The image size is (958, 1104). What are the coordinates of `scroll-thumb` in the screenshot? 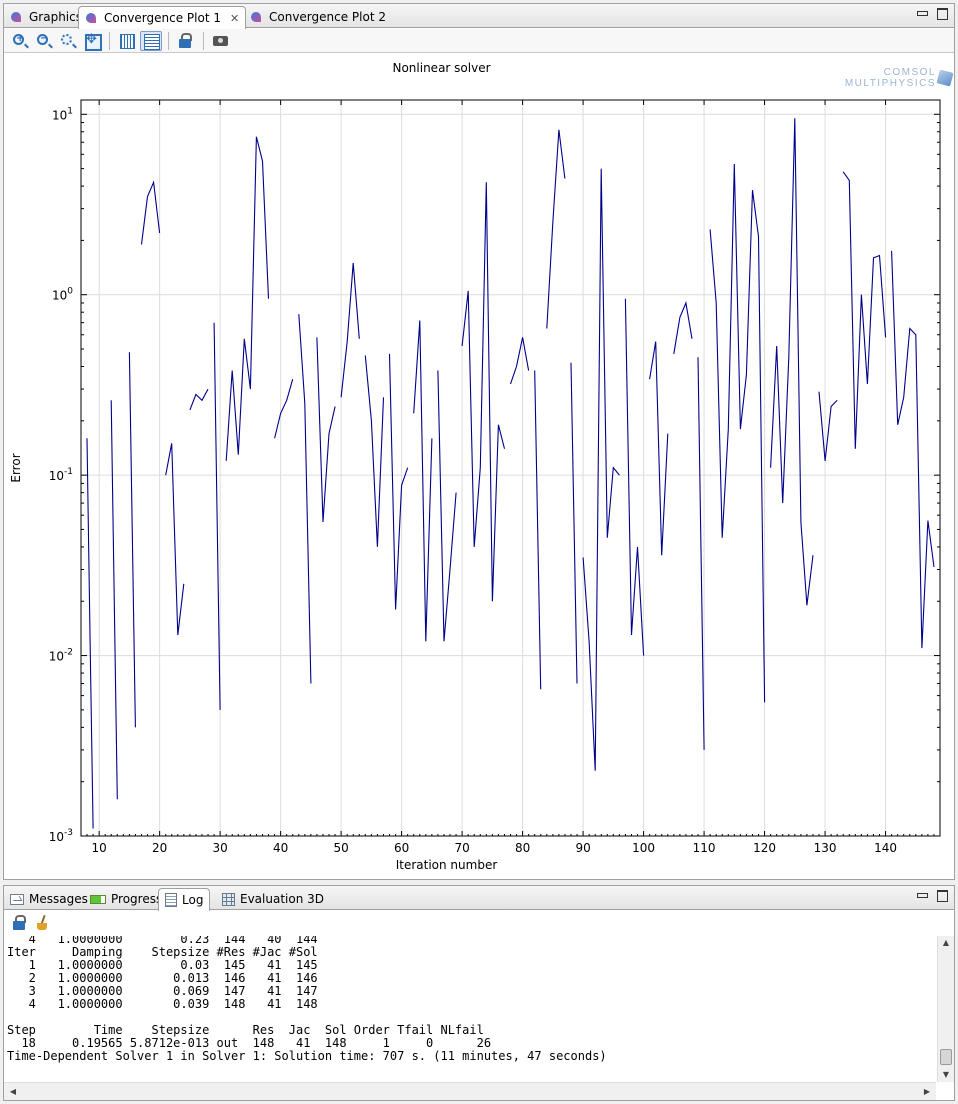 It's located at (946, 1057).